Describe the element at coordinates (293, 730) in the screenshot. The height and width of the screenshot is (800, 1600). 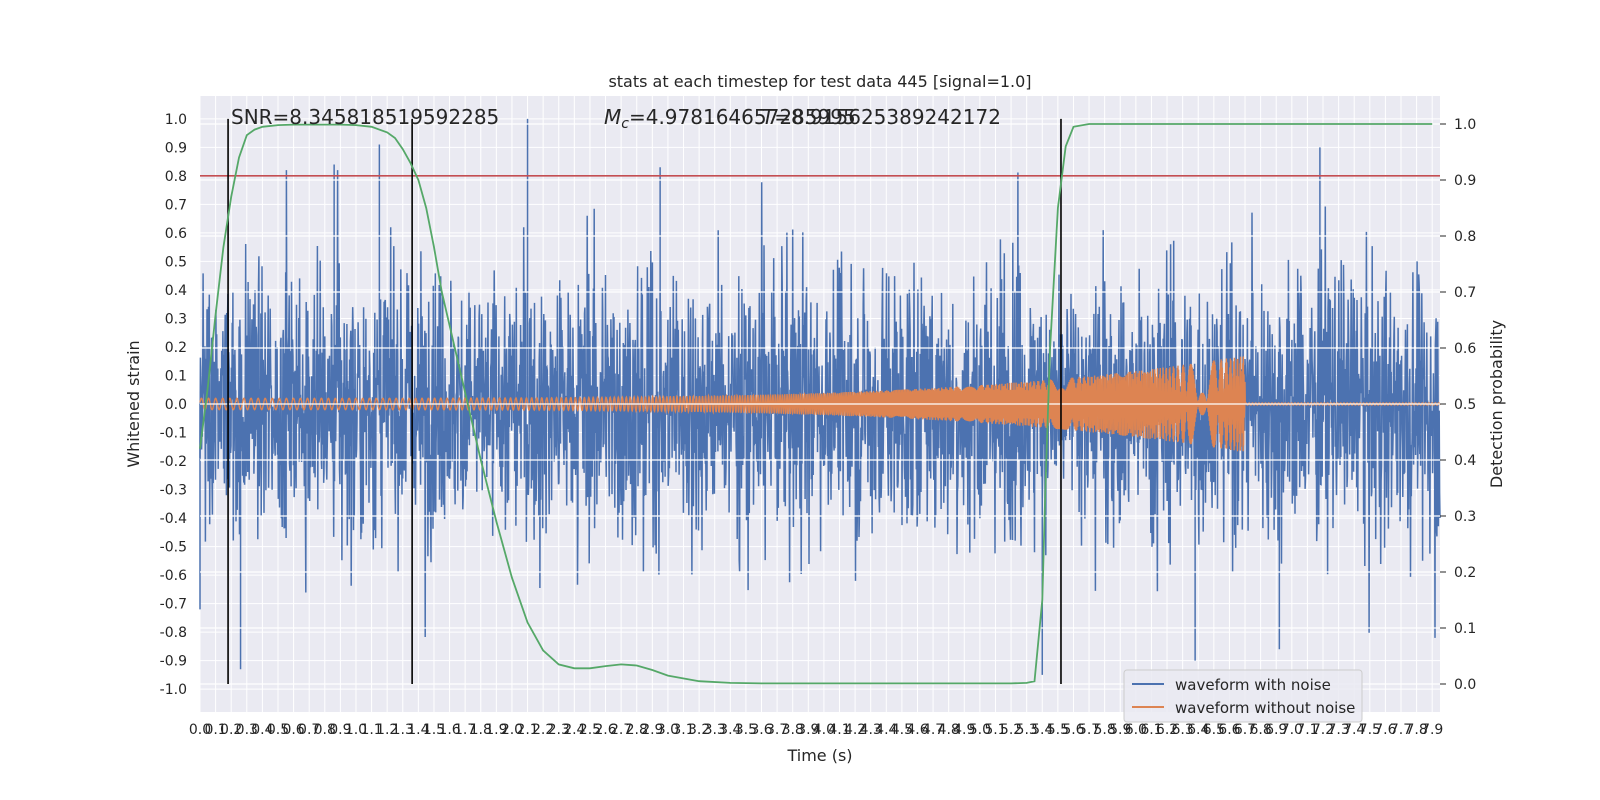
I see `x-tick-label: 0.6` at that location.